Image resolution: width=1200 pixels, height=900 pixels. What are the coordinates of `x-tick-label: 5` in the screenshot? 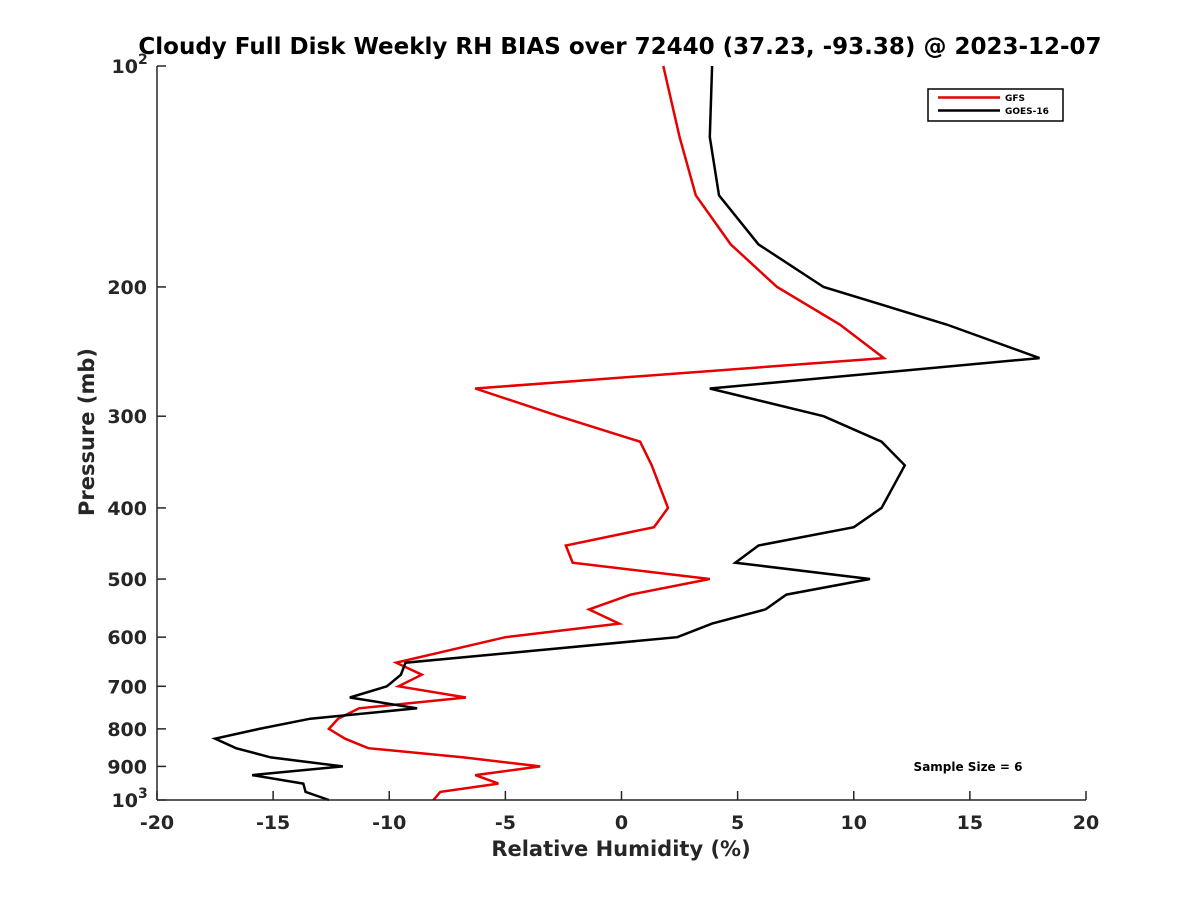 It's located at (737, 823).